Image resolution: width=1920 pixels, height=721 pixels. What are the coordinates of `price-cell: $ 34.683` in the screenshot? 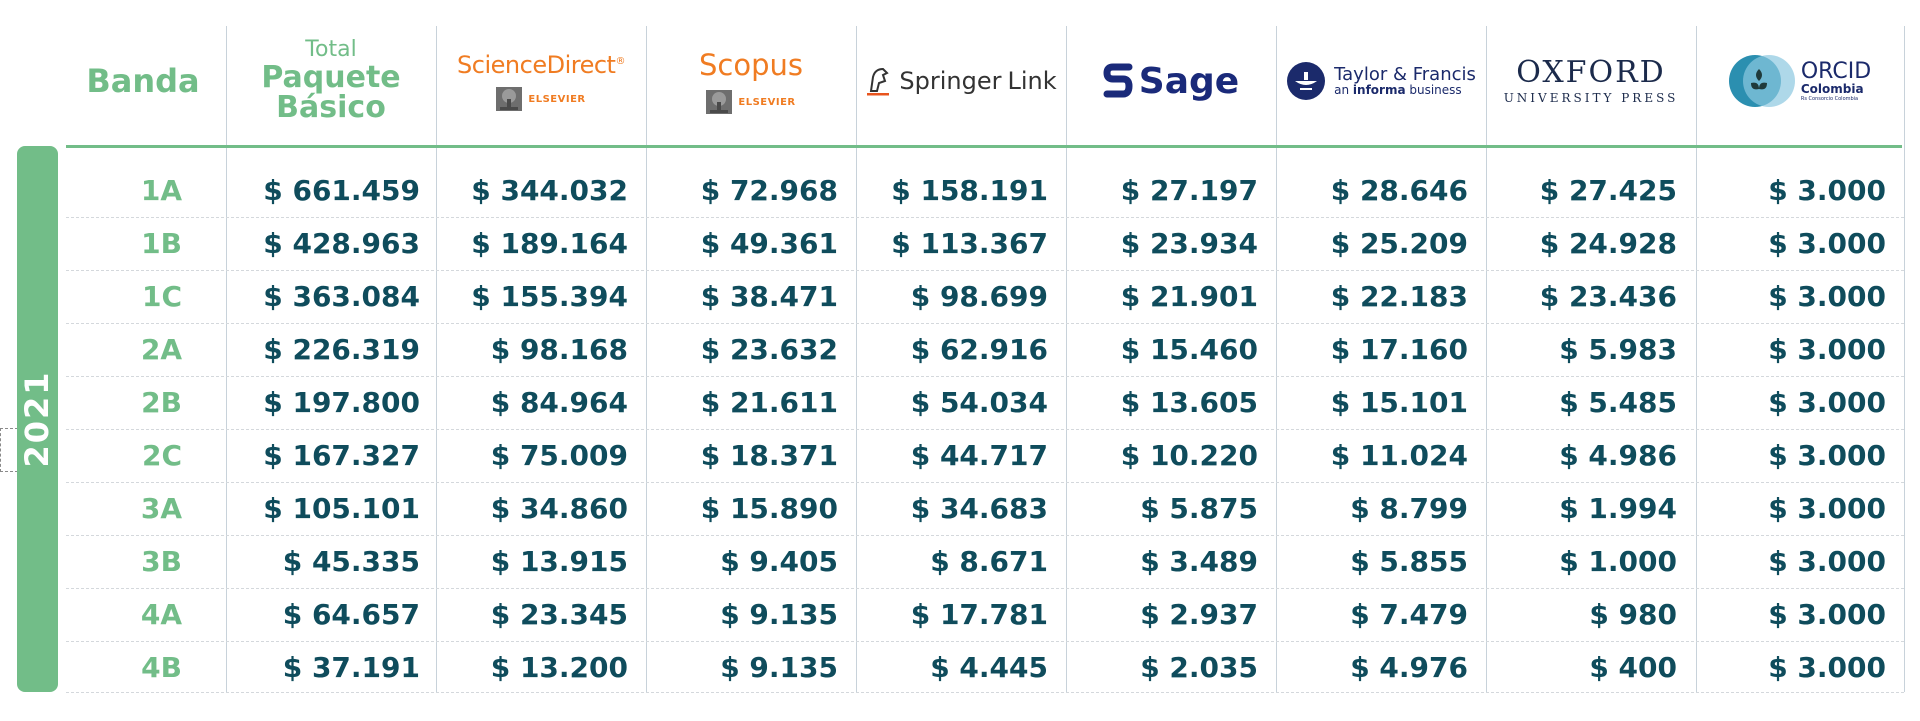 It's located at (979, 508).